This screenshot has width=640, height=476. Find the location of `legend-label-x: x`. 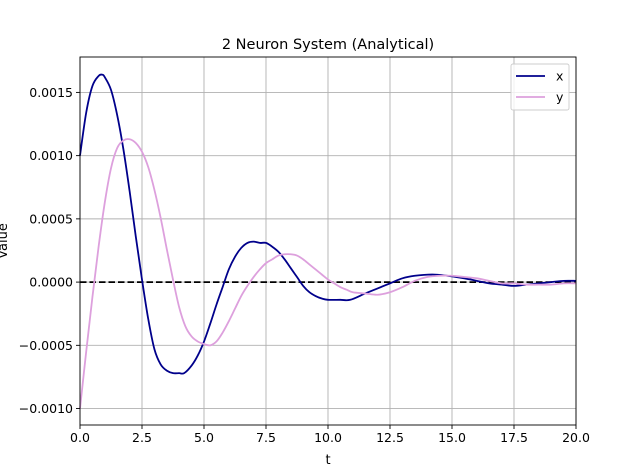

legend-label-x: x is located at coordinates (559, 76).